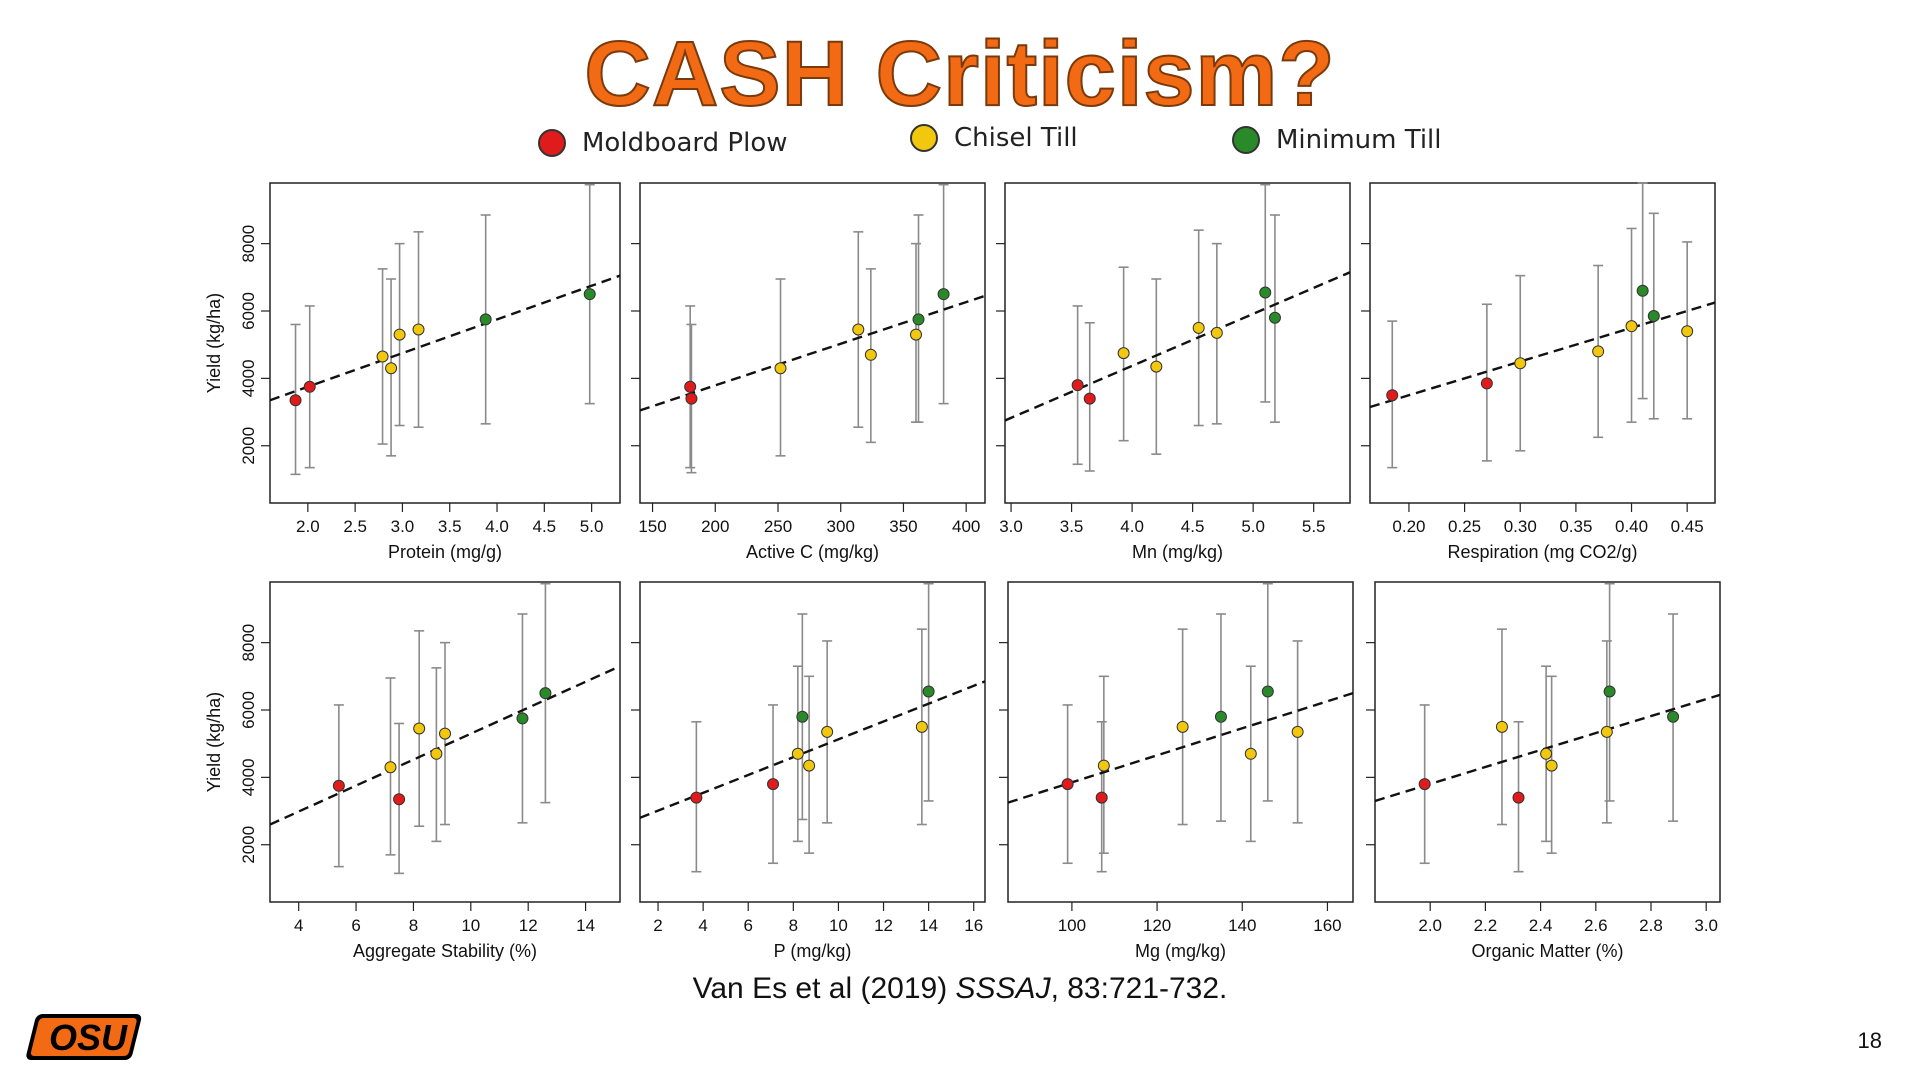 This screenshot has height=1080, width=1920. What do you see at coordinates (812, 552) in the screenshot?
I see `x-axis-label: Active C (mg/kg)` at bounding box center [812, 552].